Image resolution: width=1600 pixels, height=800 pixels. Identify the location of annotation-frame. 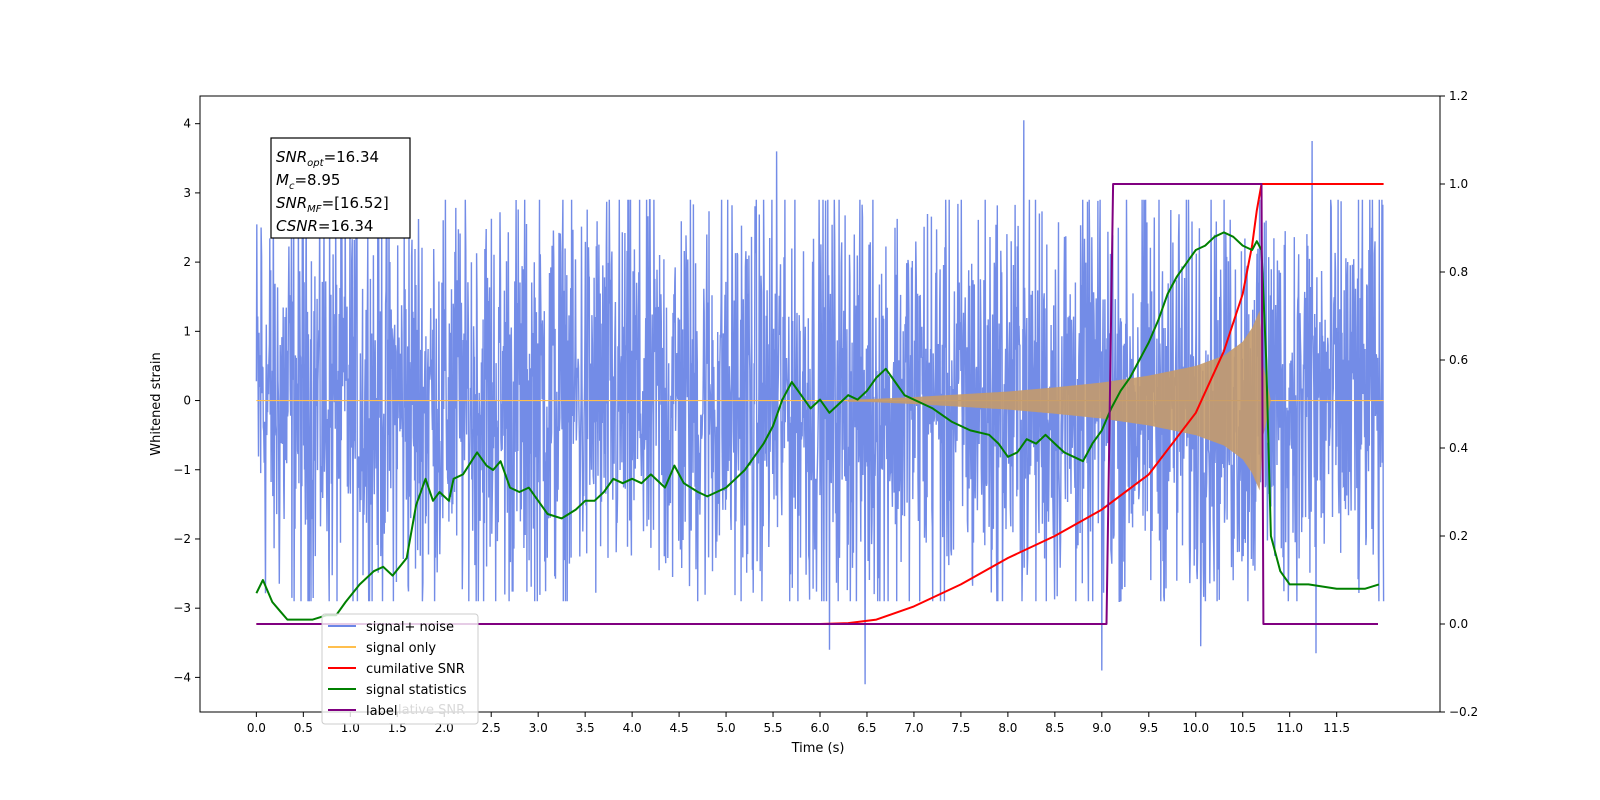
(340, 188).